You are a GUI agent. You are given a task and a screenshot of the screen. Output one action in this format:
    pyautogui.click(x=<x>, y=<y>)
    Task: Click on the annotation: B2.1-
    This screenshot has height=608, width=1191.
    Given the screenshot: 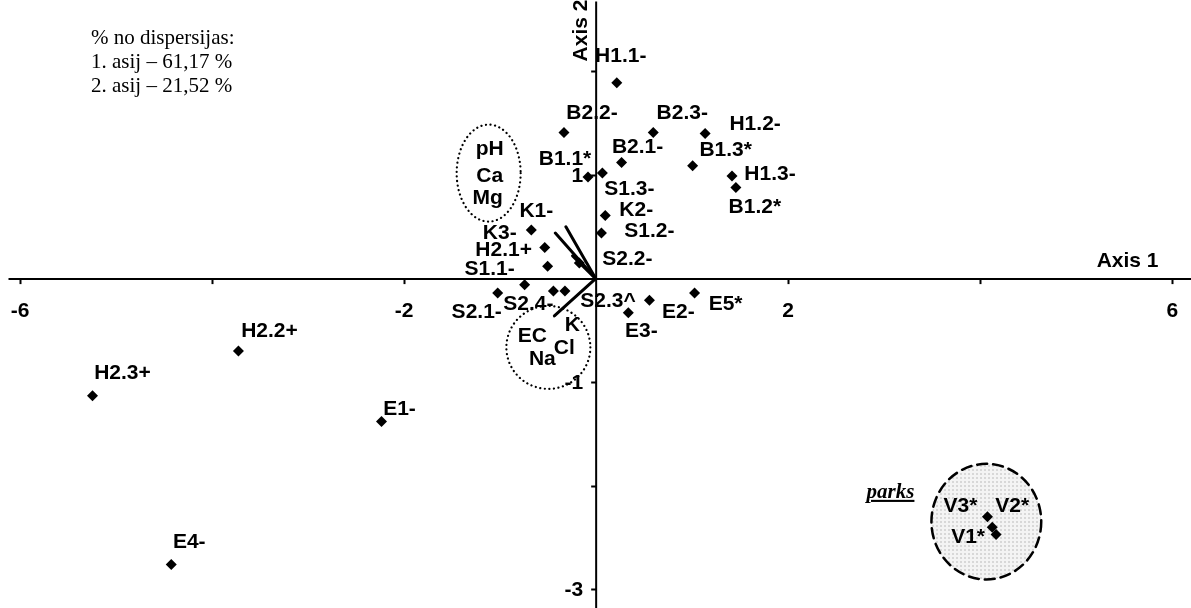 What is the action you would take?
    pyautogui.click(x=637, y=145)
    